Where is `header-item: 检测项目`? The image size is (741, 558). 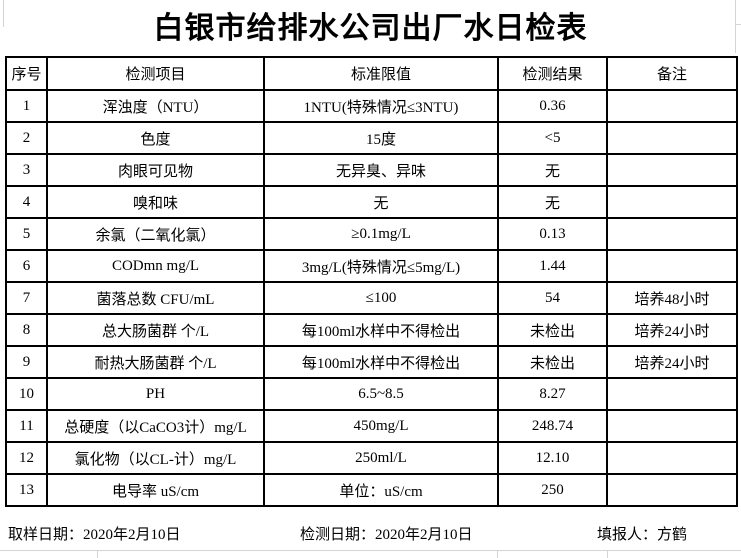 header-item: 检测项目 is located at coordinates (155, 73).